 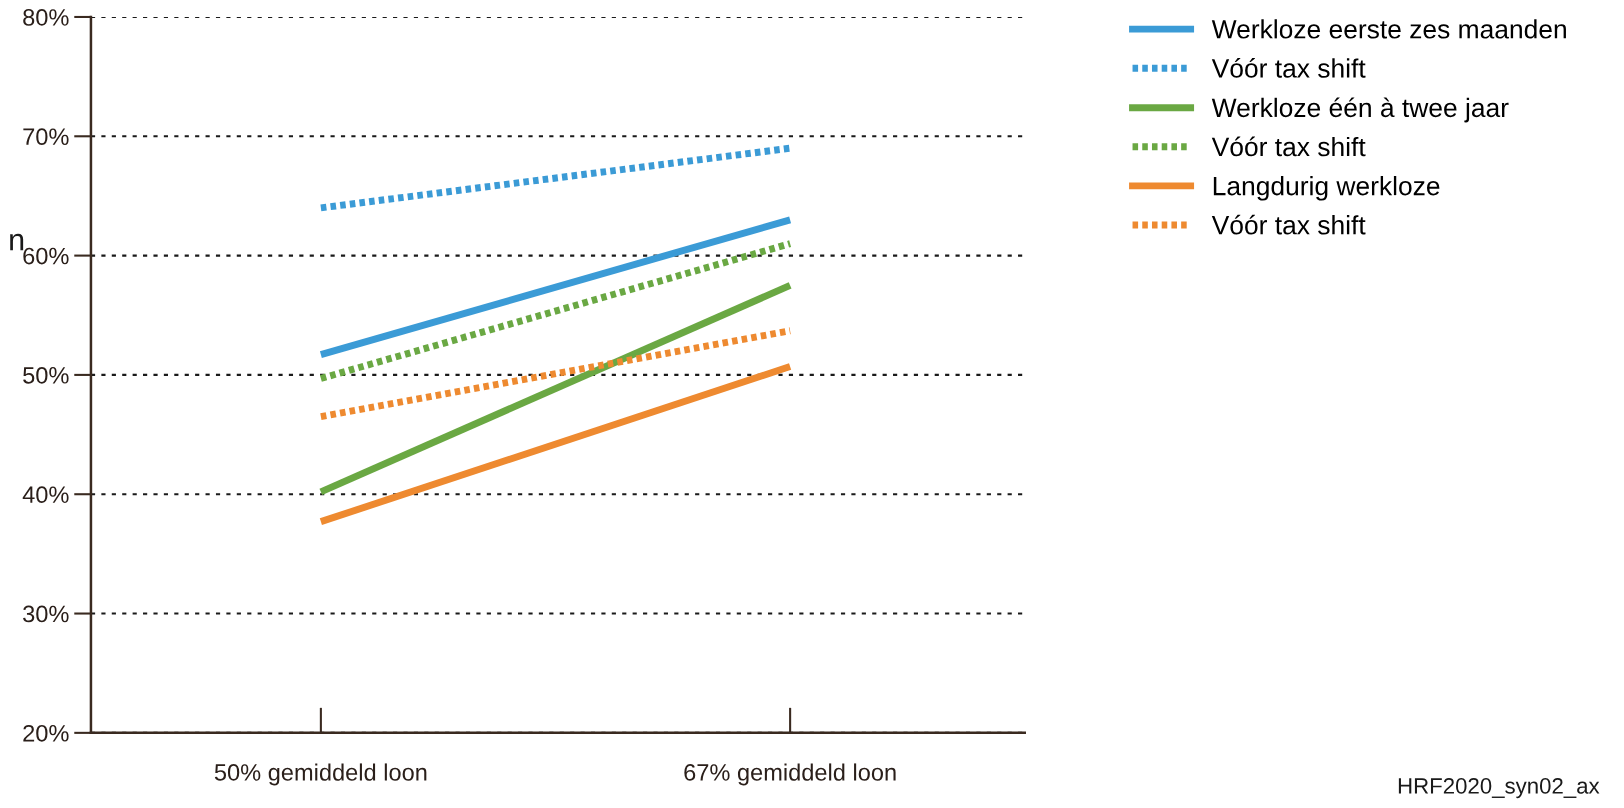 What do you see at coordinates (1388, 29) in the screenshot?
I see `legend-label: Werkloze eerste zes maanden` at bounding box center [1388, 29].